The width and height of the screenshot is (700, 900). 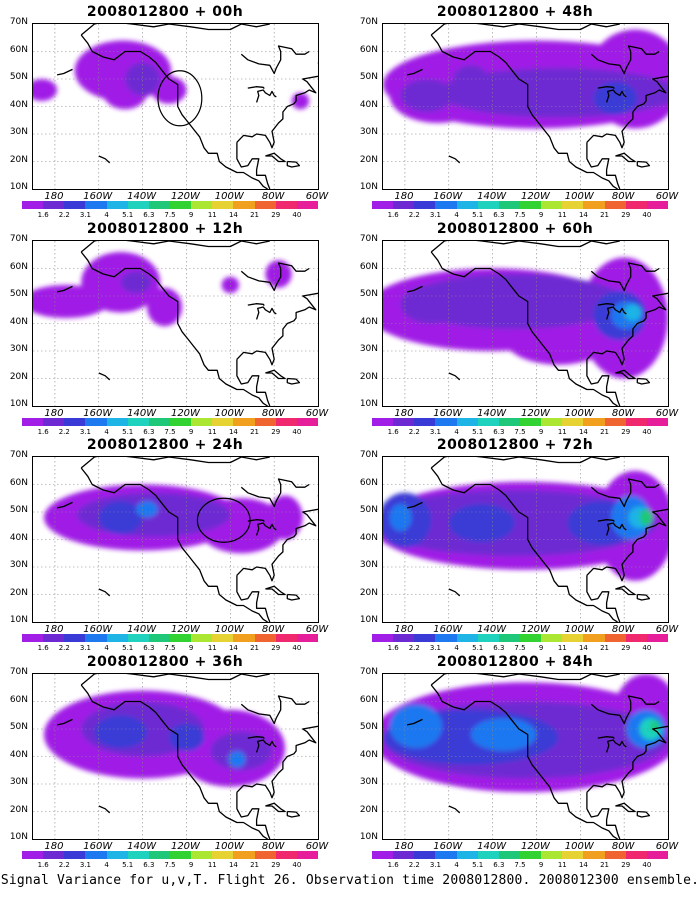 What do you see at coordinates (255, 432) in the screenshot?
I see `colorbar-label: 21` at bounding box center [255, 432].